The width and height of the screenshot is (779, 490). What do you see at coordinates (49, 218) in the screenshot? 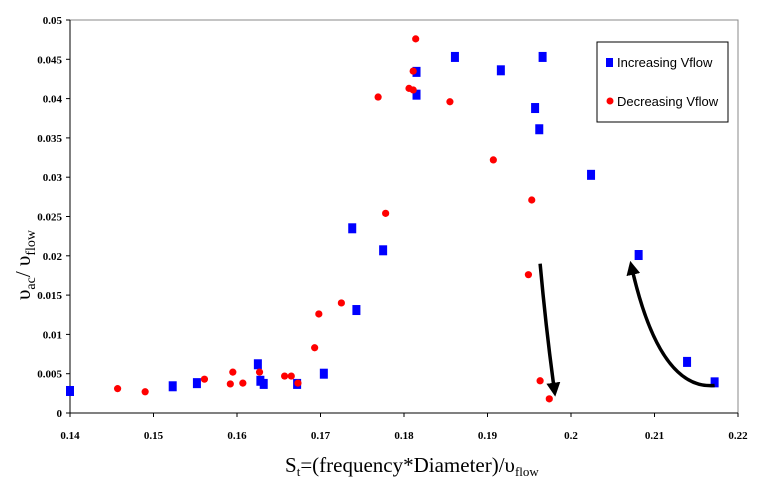
I see `y-tick-label: 0.025` at bounding box center [49, 218].